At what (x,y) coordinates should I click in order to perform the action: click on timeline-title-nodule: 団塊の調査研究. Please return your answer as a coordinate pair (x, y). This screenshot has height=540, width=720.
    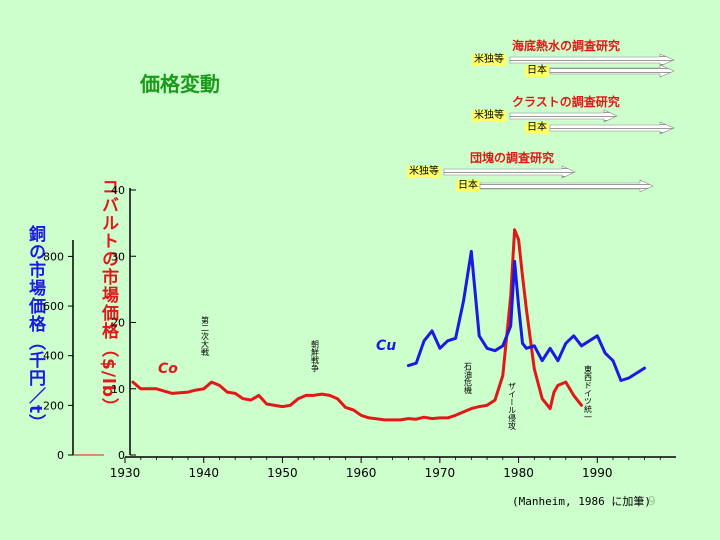
    Looking at the image, I should click on (512, 158).